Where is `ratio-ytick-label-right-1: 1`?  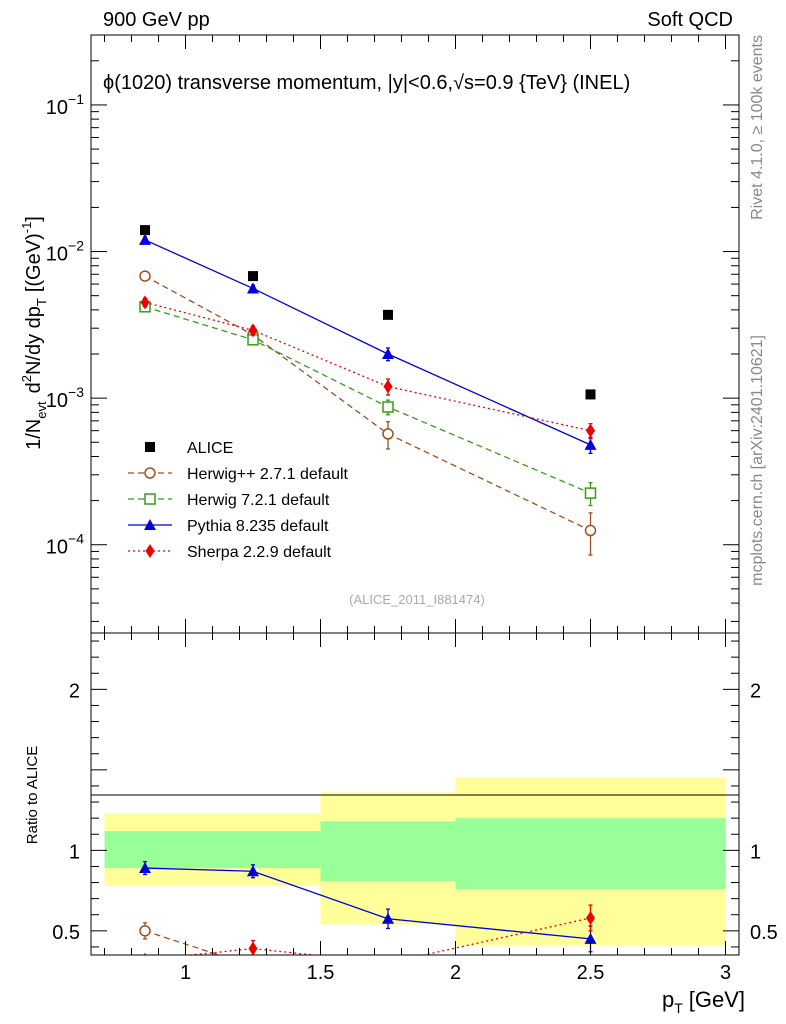
ratio-ytick-label-right-1: 1 is located at coordinates (755, 852).